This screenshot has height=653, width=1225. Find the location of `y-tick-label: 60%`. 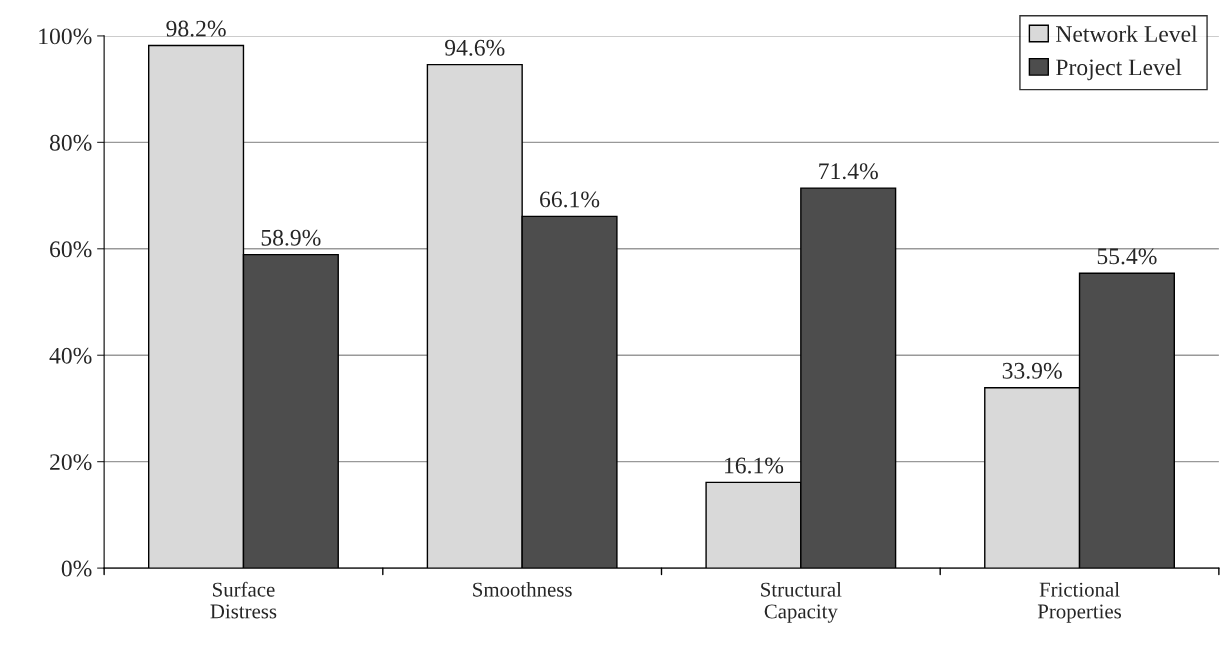

y-tick-label: 60% is located at coordinates (71, 249).